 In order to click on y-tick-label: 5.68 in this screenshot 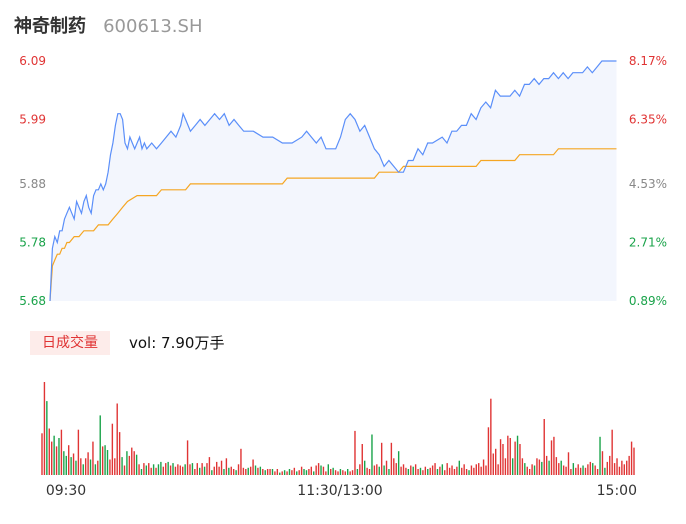, I will do `click(32, 301)`.